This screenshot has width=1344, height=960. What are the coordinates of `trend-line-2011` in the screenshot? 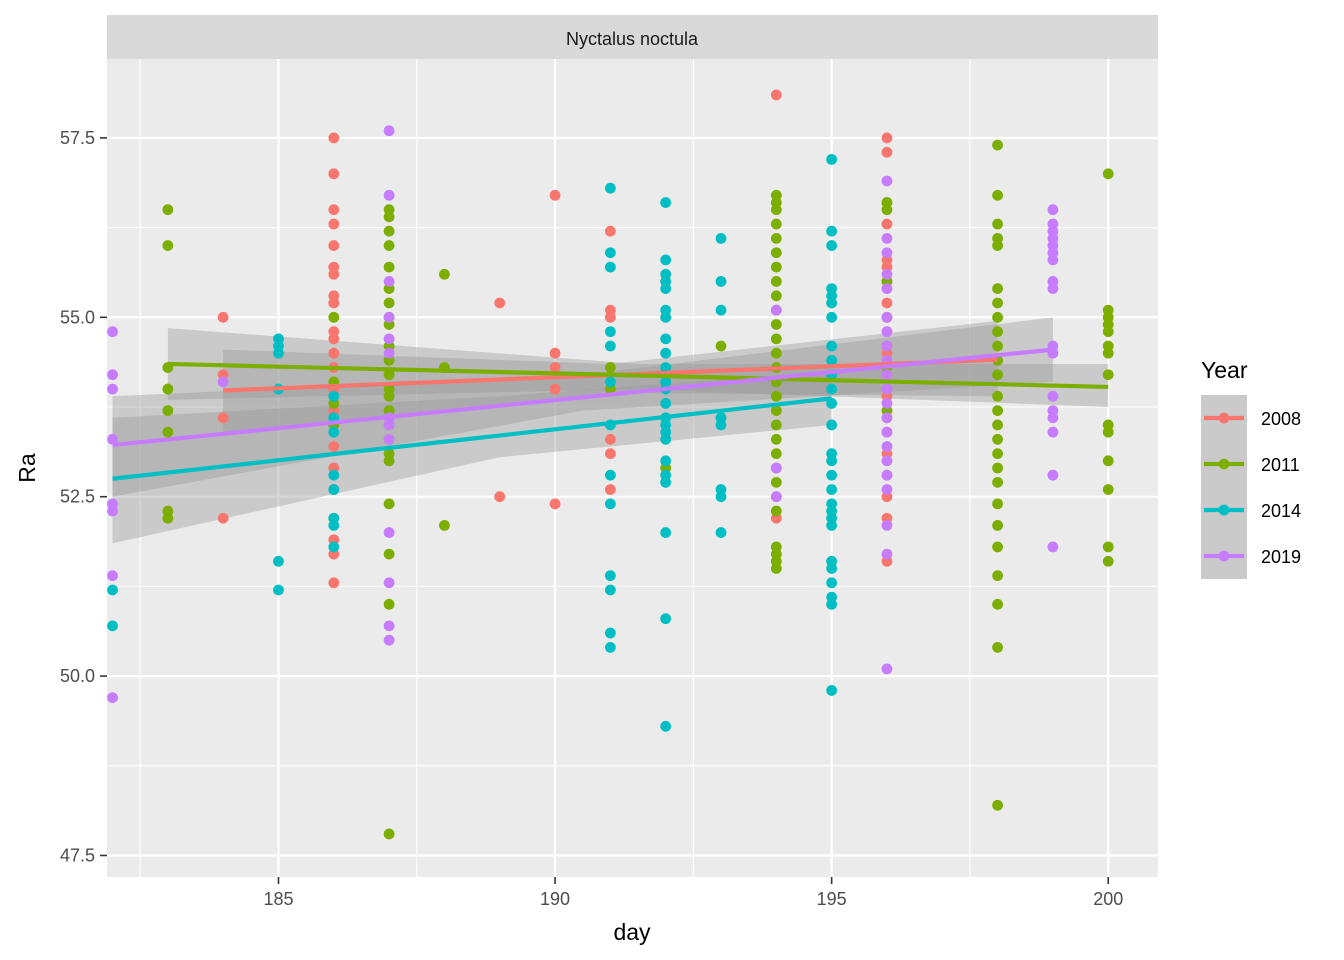 It's located at (638, 375).